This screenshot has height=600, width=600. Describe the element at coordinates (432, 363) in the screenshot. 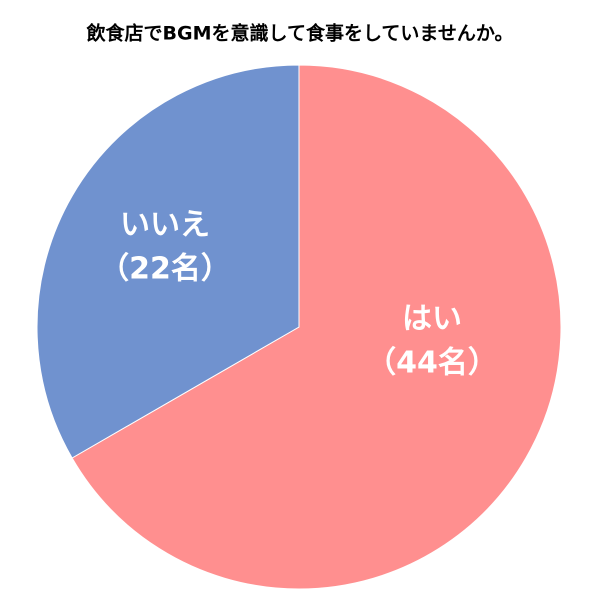

I see `value-label: （44名）` at that location.